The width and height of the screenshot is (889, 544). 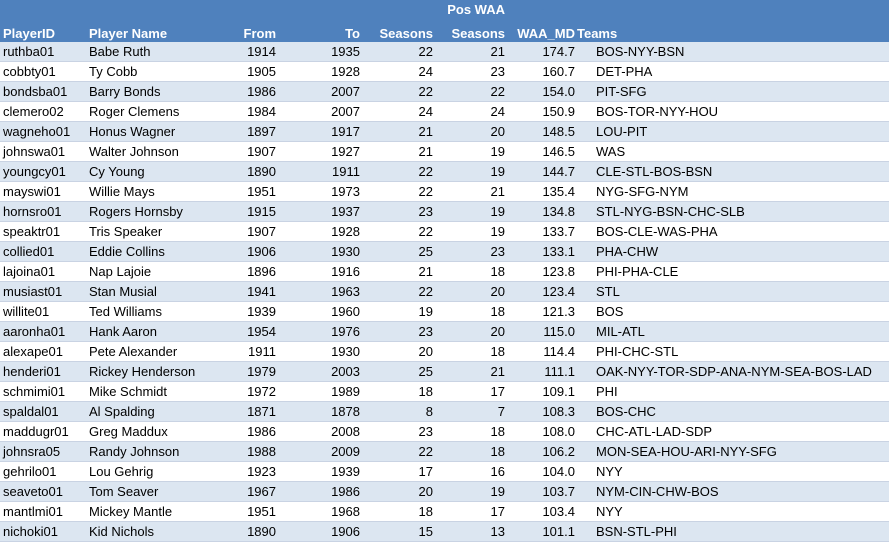 What do you see at coordinates (261, 131) in the screenshot?
I see `from-cell: 1897` at bounding box center [261, 131].